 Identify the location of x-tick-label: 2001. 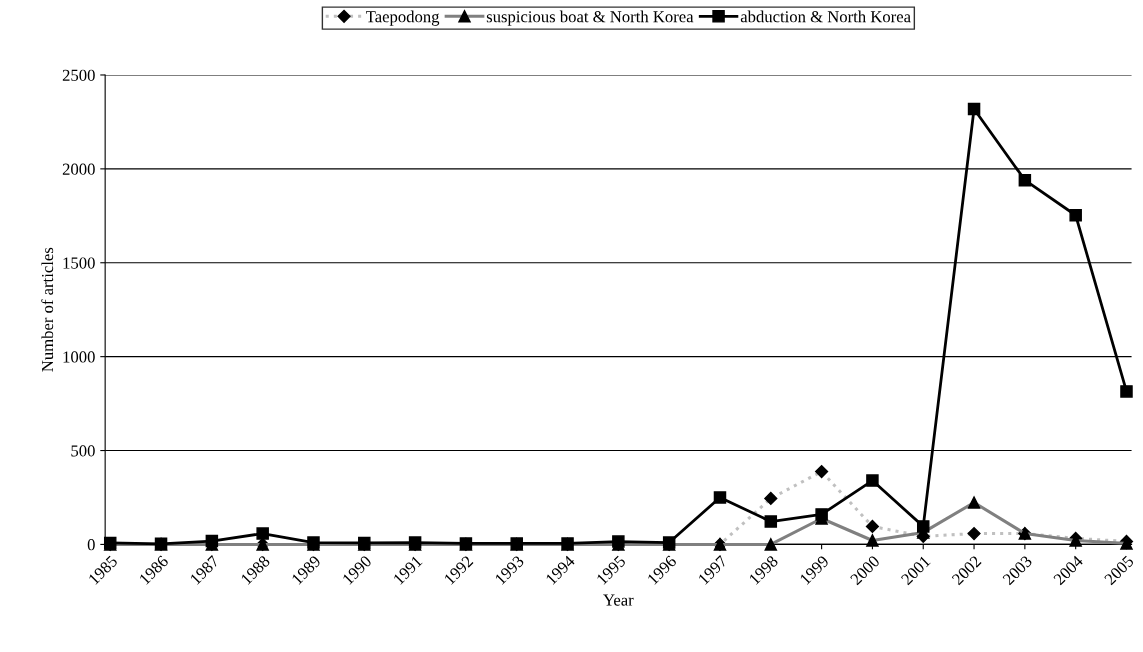
(915, 570).